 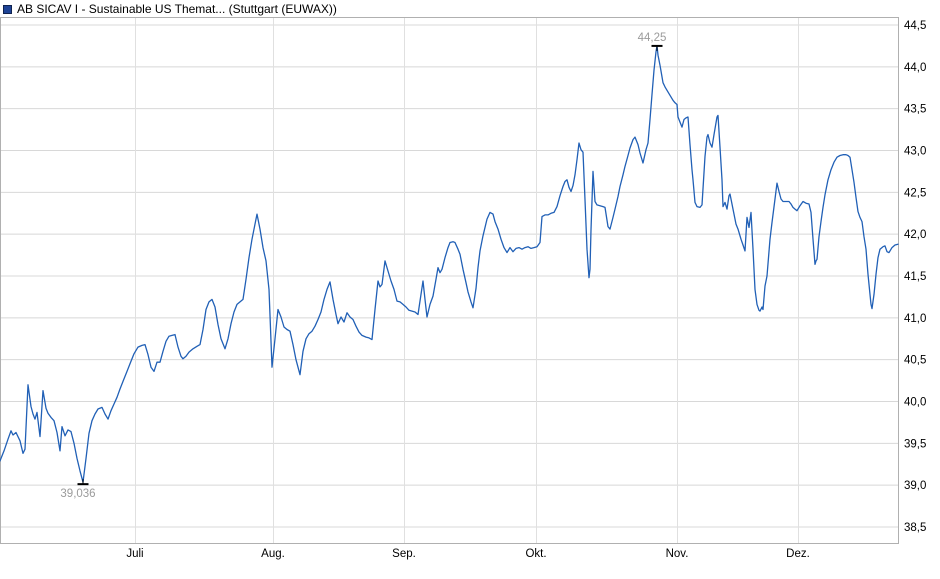 I want to click on series-legend-marker-icon, so click(x=7, y=9).